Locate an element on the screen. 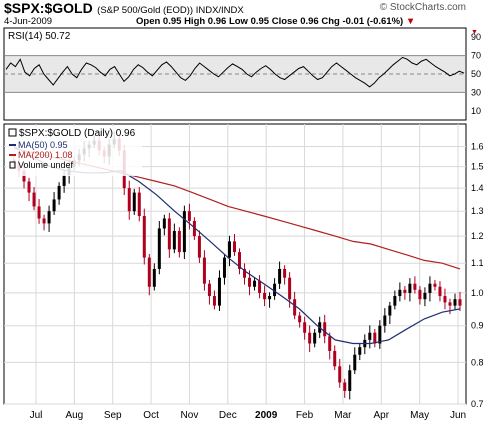 This screenshot has width=492, height=426. rsi-line is located at coordinates (235, 72).